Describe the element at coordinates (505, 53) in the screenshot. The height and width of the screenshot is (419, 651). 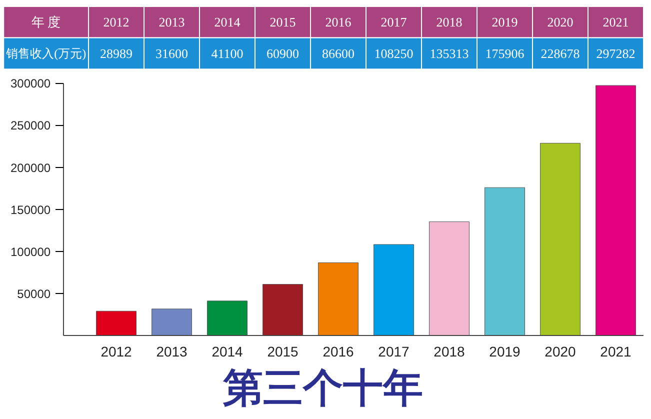
I see `data-label: 175906` at that location.